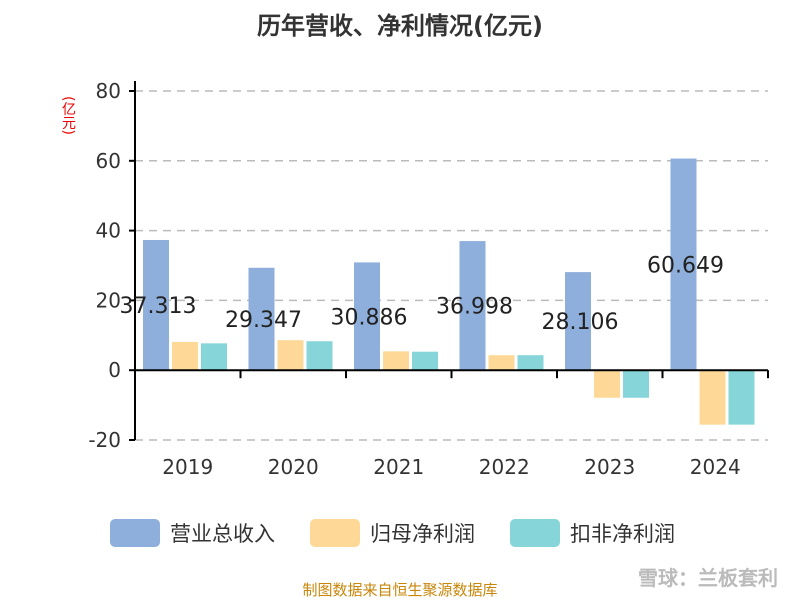  Describe the element at coordinates (68, 115) in the screenshot. I see `y-axis-label: (亿元)` at that location.